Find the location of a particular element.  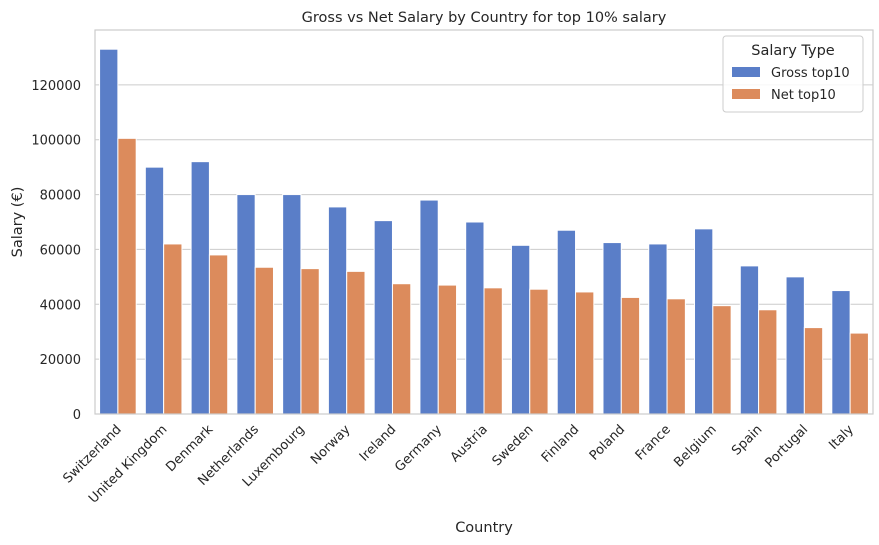

bar-gross-norway is located at coordinates (337, 310).